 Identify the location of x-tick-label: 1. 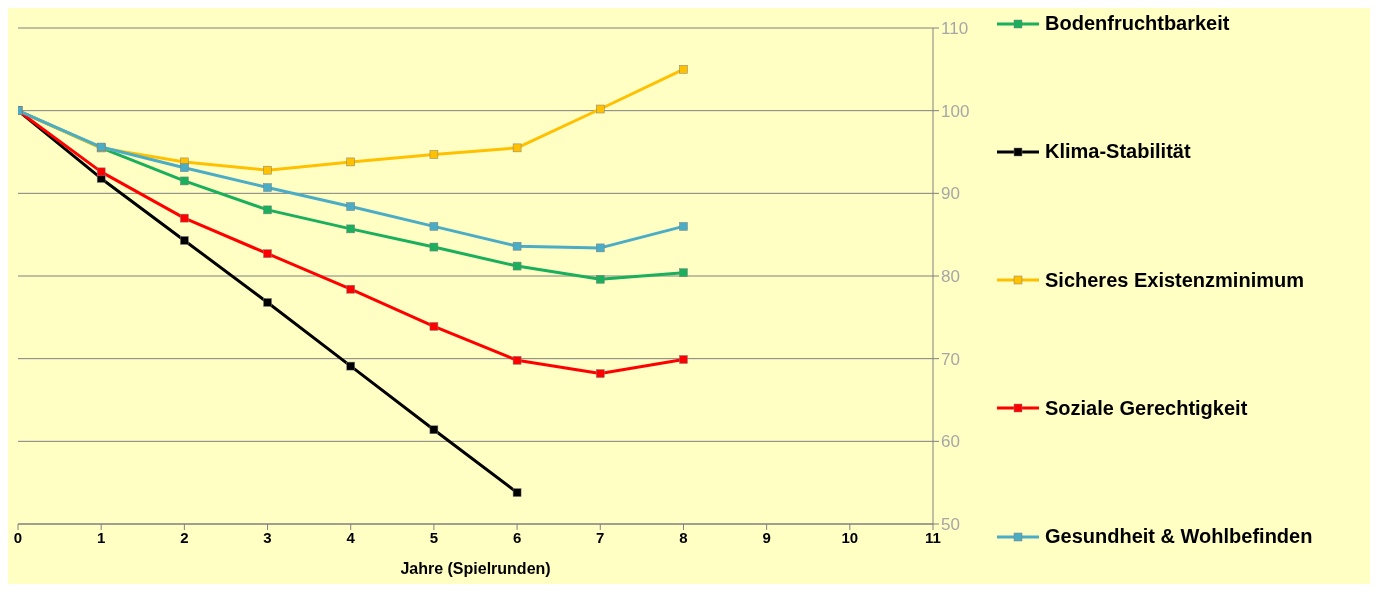
(101, 537).